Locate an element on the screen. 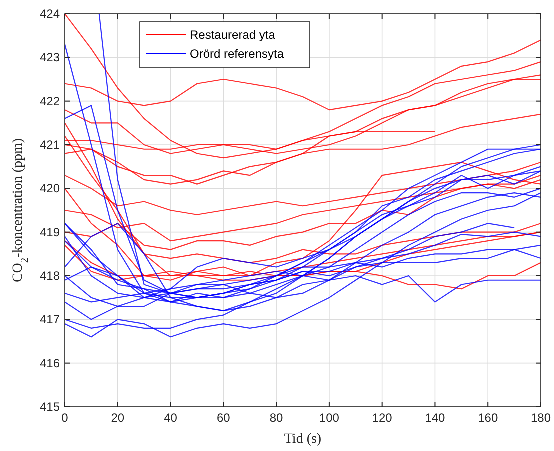 This screenshot has width=554, height=451. legend-label: Restaurerad yta is located at coordinates (233, 35).